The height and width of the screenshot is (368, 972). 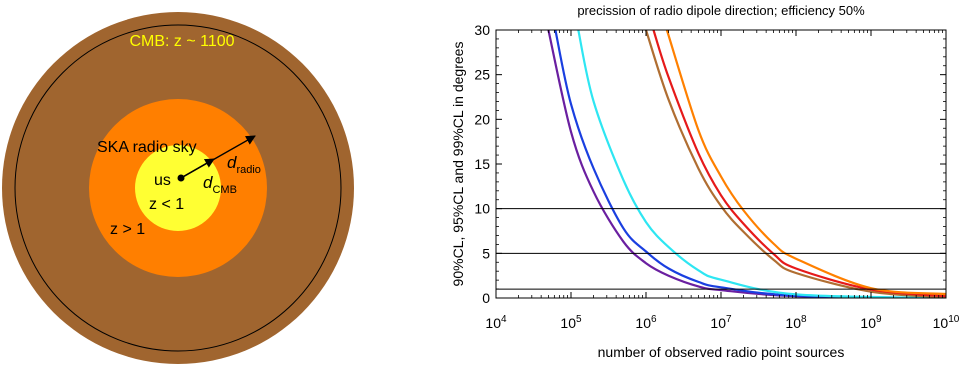 I want to click on radio-sky-label: SKA radio sky, so click(x=147, y=147).